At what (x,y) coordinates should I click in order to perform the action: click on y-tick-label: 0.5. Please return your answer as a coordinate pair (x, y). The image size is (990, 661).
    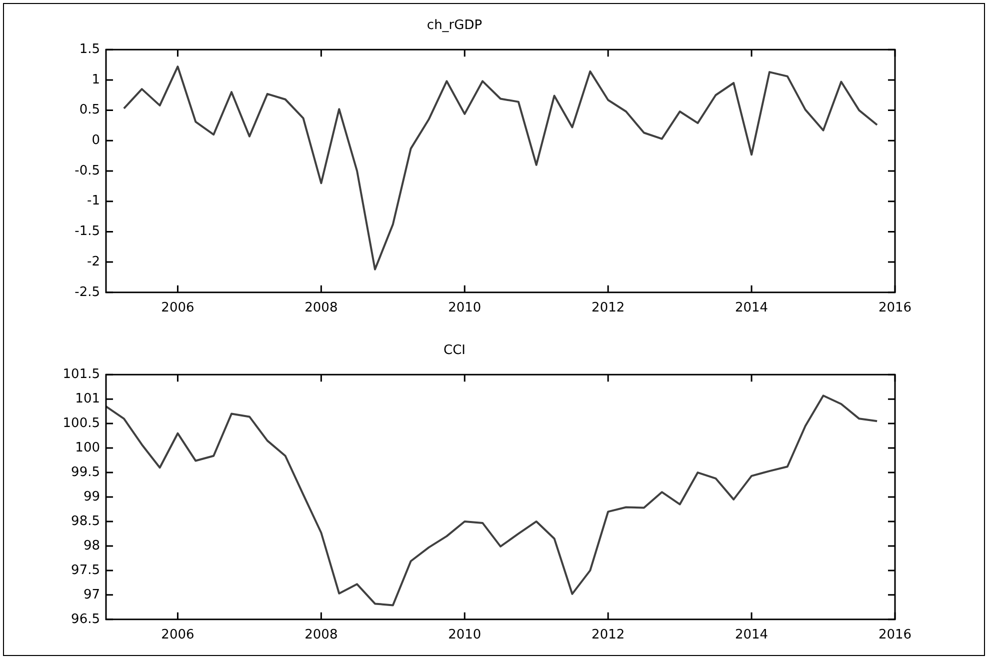
    Looking at the image, I should click on (89, 110).